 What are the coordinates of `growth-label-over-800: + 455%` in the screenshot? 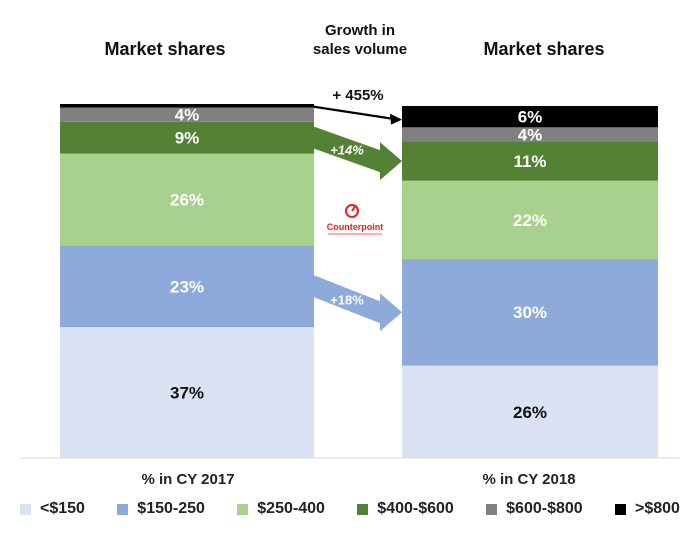 It's located at (357, 95).